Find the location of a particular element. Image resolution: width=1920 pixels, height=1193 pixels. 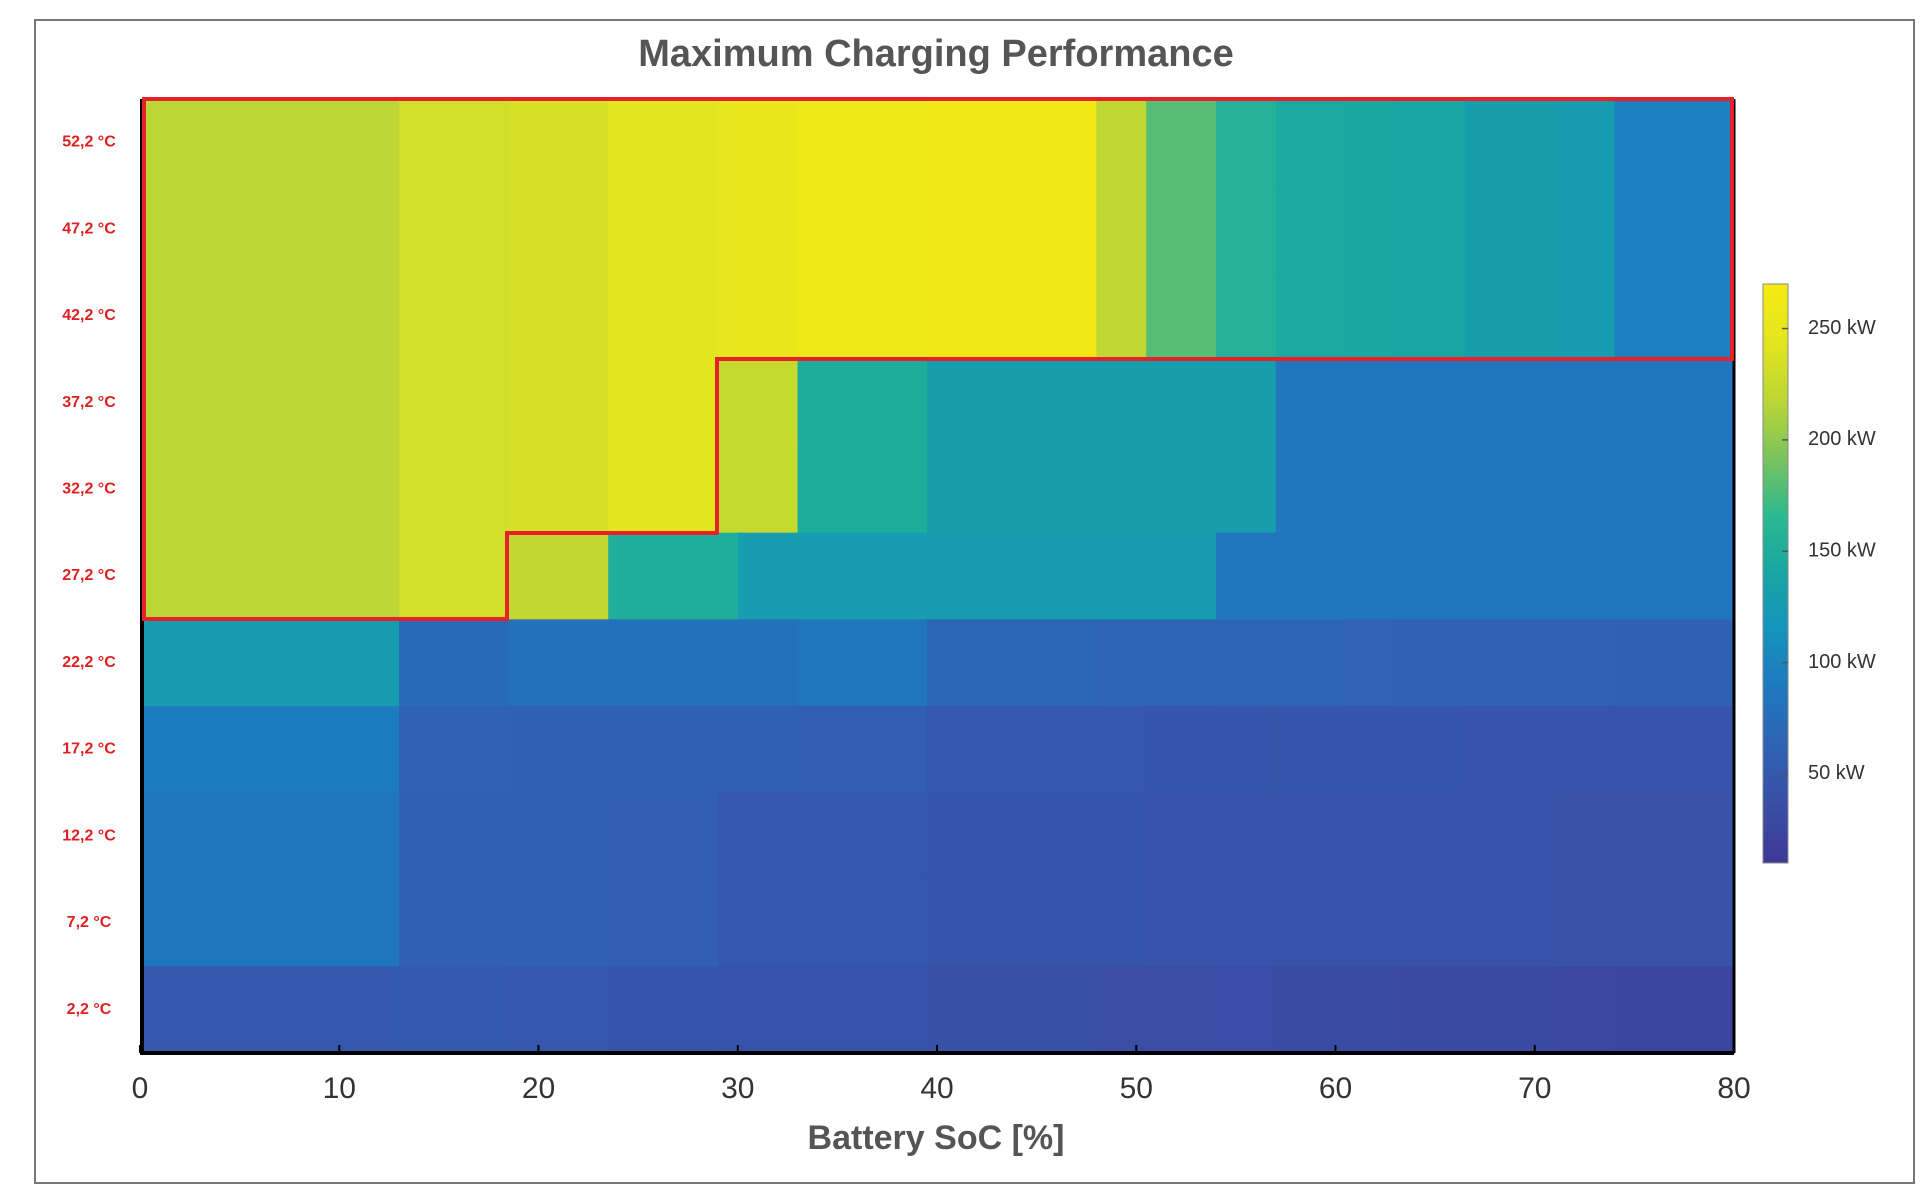

y-tick-label: 47,2 °C is located at coordinates (89, 228).